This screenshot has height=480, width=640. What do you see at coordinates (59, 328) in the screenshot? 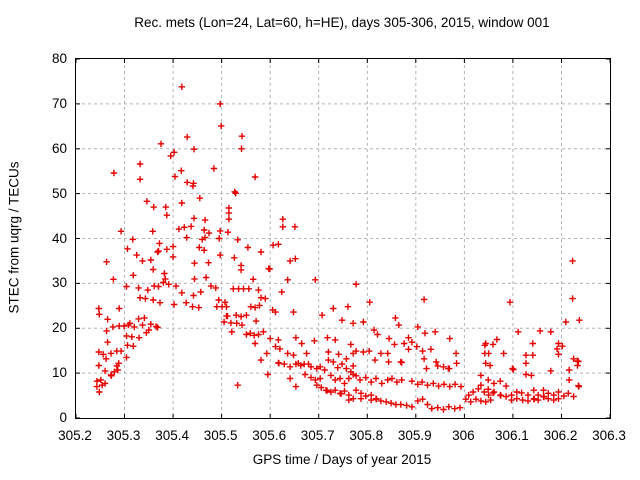
I see `y-tick-label: 20` at bounding box center [59, 328].